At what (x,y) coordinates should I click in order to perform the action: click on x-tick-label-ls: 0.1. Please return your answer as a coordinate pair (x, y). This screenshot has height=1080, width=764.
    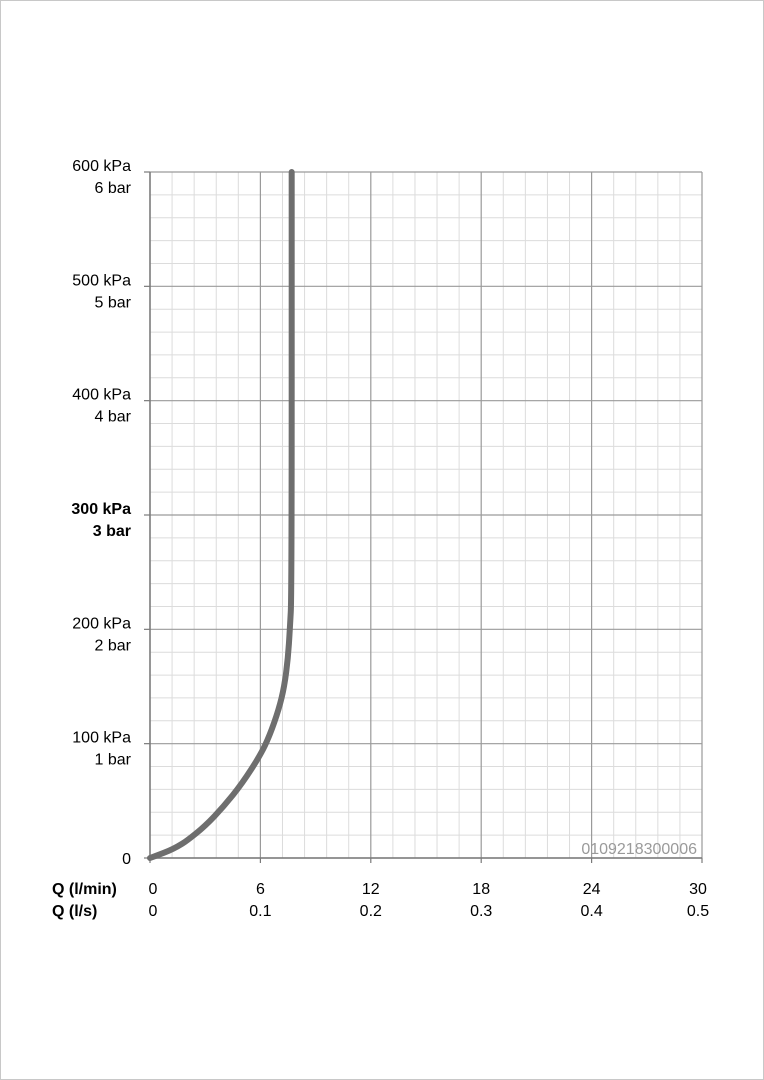
    Looking at the image, I should click on (260, 911).